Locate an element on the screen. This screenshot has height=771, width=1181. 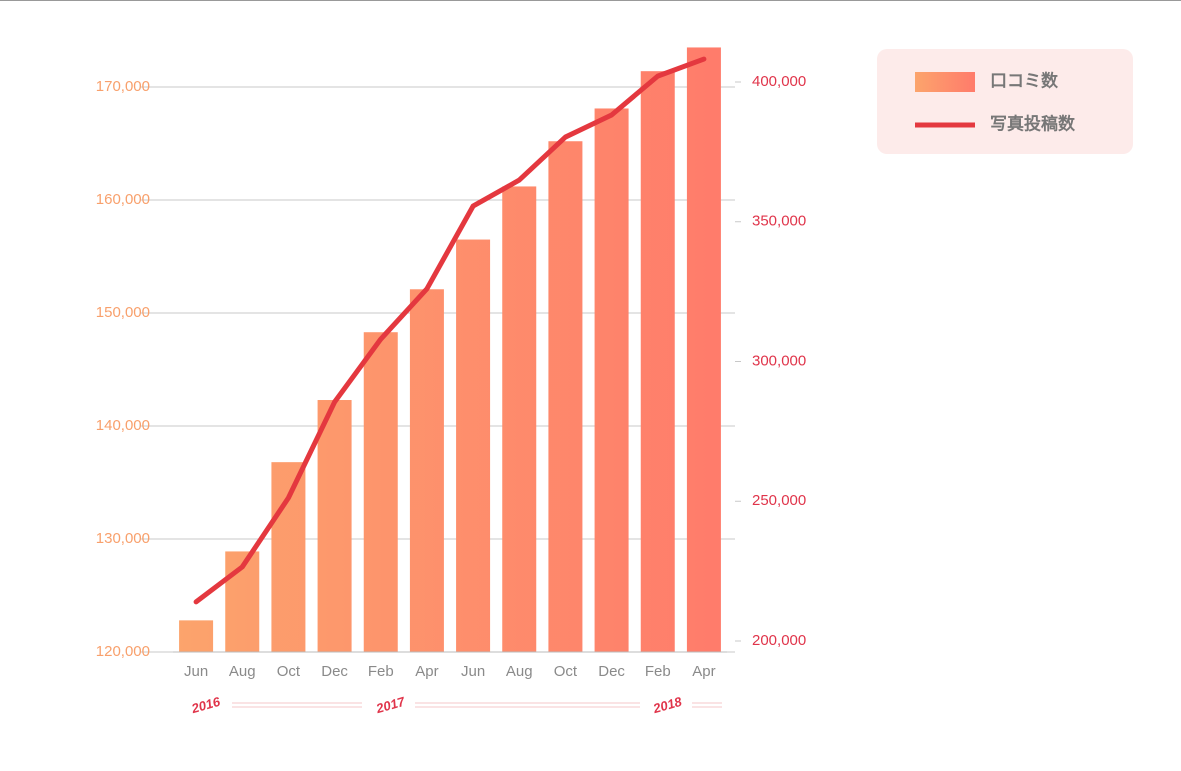
y2-tick-label: 300,000 is located at coordinates (779, 360).